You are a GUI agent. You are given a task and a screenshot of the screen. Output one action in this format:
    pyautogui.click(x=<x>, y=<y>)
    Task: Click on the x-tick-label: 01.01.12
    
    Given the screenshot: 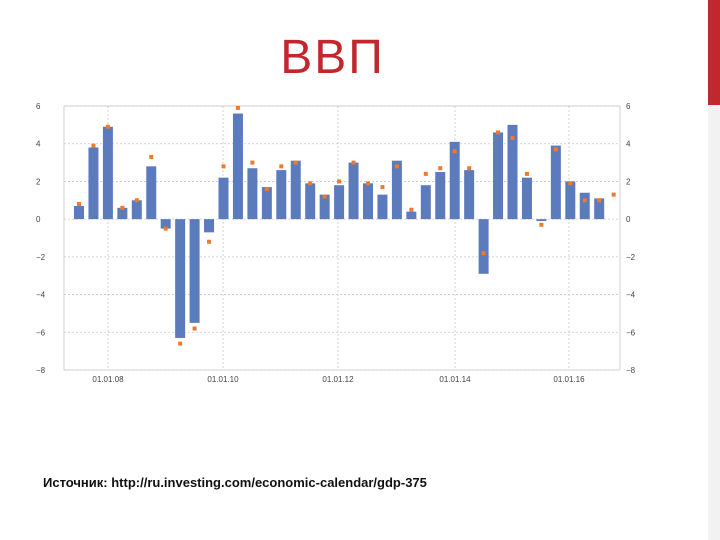 What is the action you would take?
    pyautogui.click(x=338, y=379)
    